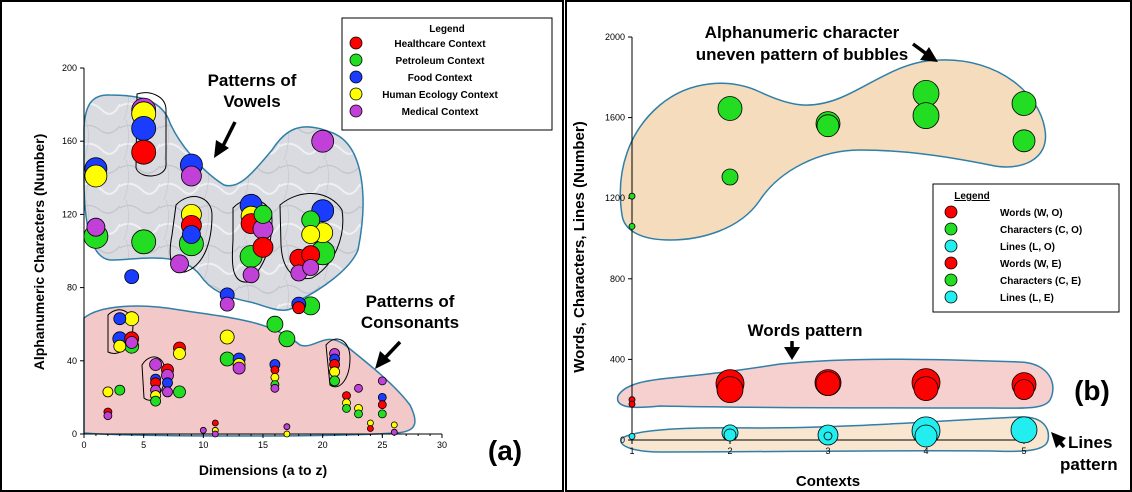 The image size is (1132, 492). What do you see at coordinates (263, 470) in the screenshot?
I see `panel-a-xlabel: Dimensions (a to z)` at bounding box center [263, 470].